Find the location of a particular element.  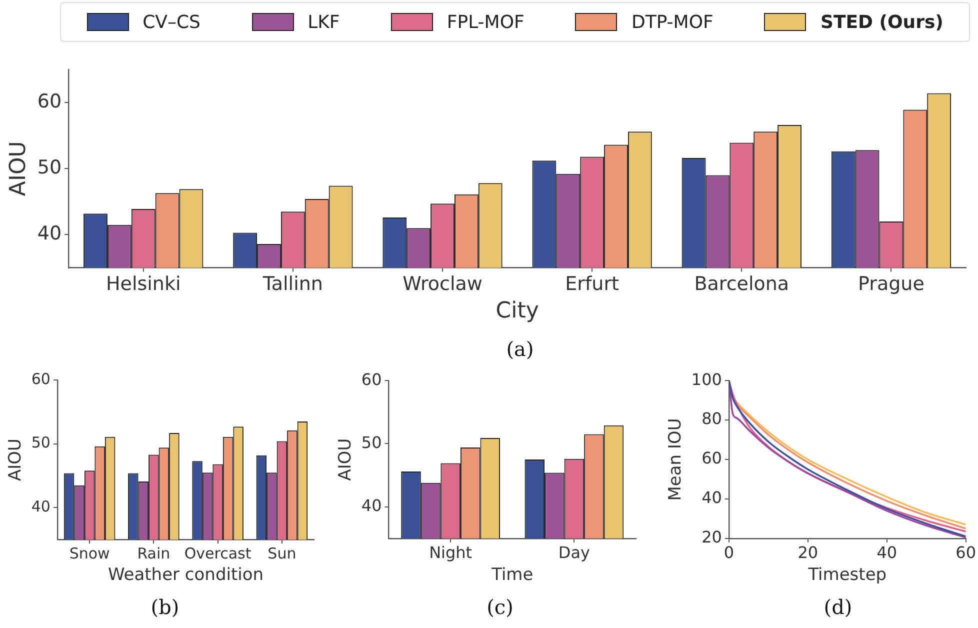

x-tick-label: Erfurt is located at coordinates (592, 284).